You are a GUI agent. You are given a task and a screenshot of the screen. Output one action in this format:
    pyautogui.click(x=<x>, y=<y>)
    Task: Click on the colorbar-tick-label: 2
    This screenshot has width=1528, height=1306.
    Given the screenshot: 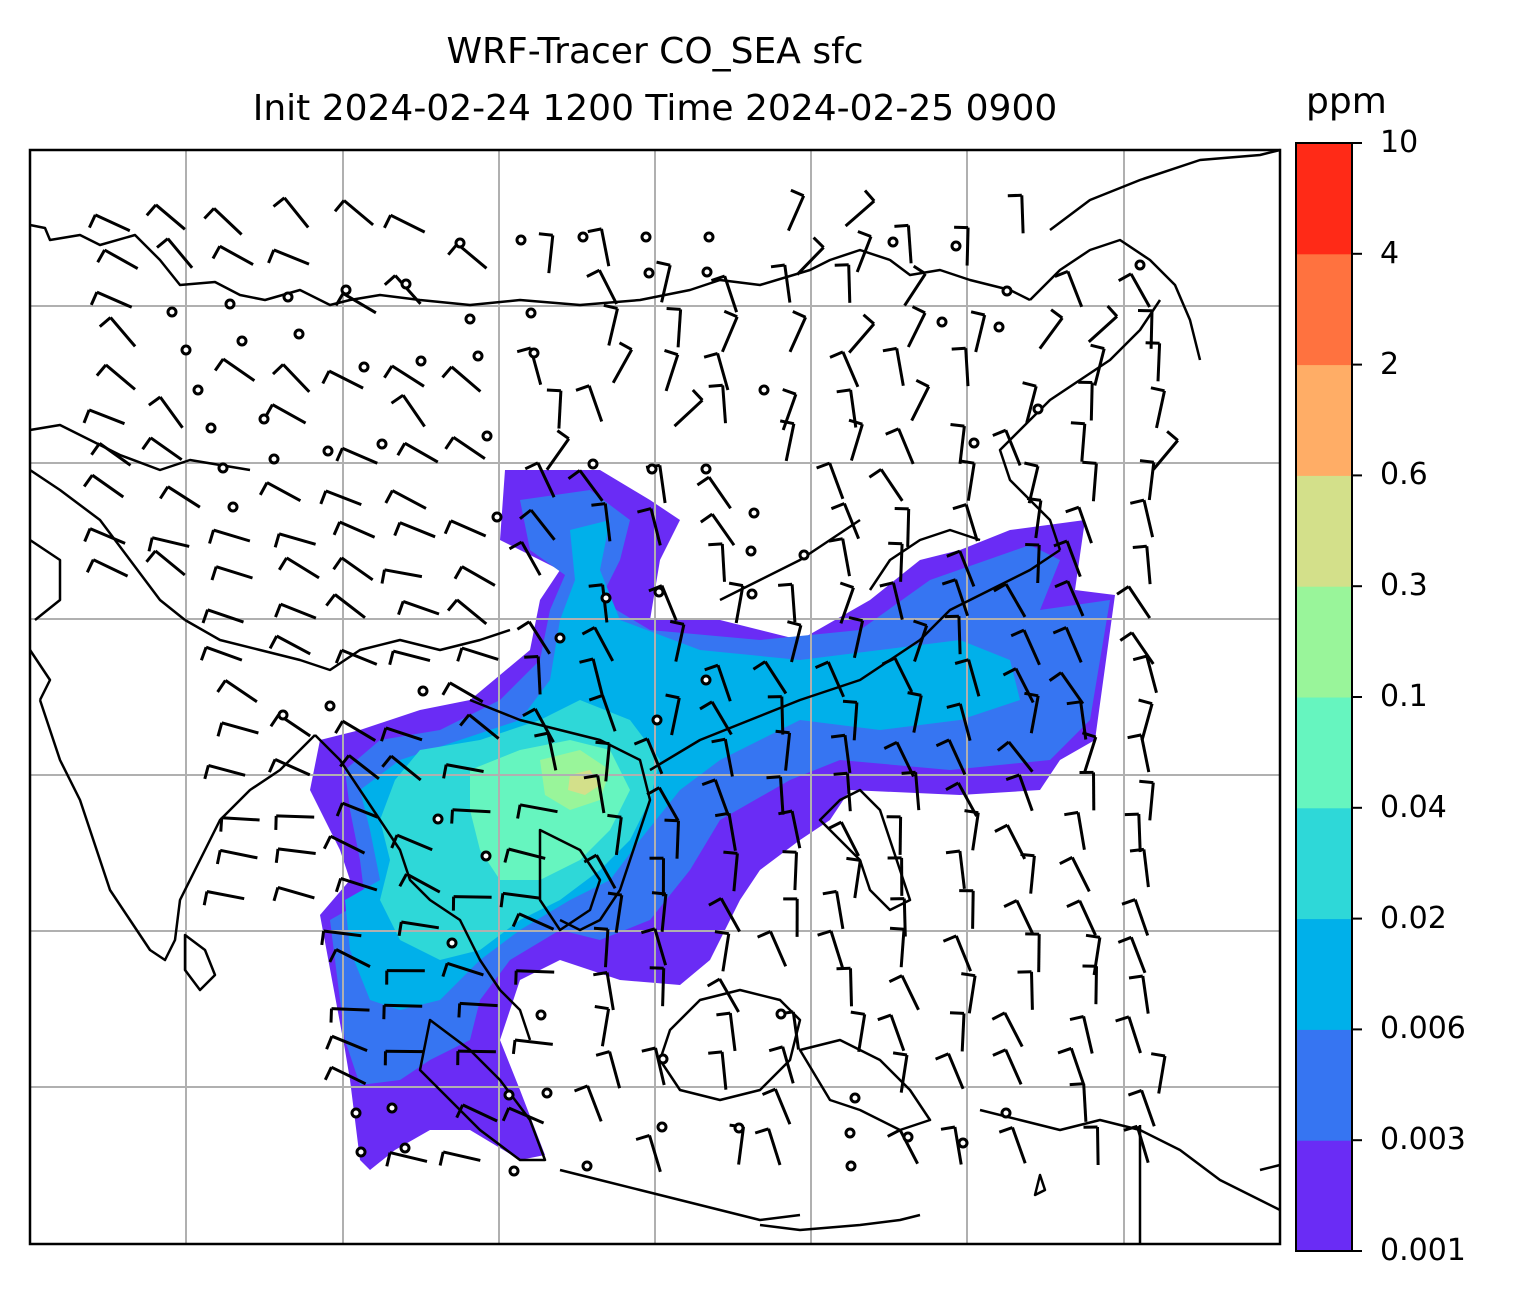 What is the action you would take?
    pyautogui.click(x=1390, y=364)
    